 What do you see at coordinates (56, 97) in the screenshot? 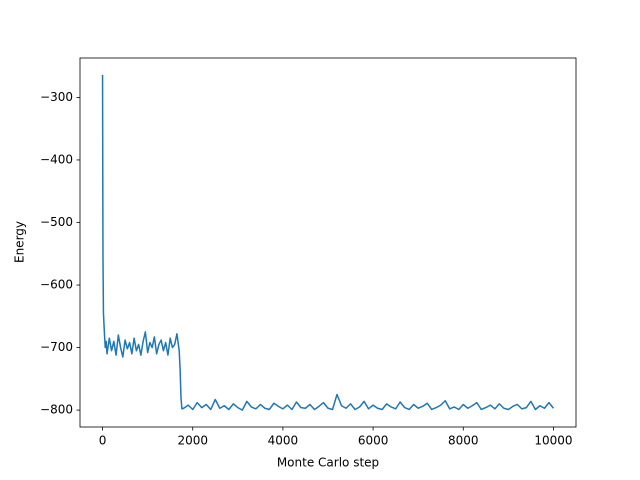
I see `y-tick-label: −300` at bounding box center [56, 97].